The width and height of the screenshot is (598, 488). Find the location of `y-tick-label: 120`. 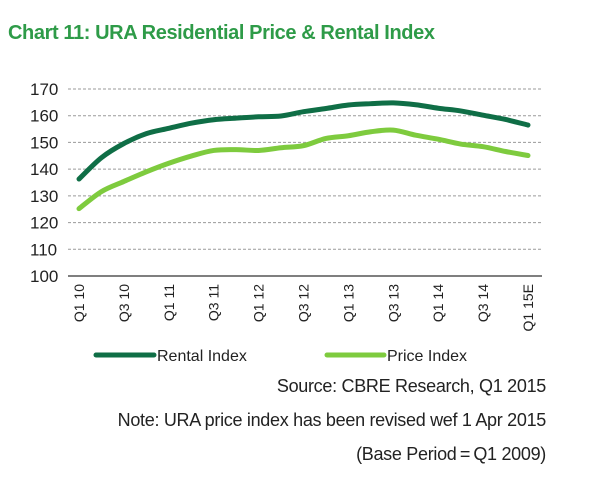

y-tick-label: 120 is located at coordinates (44, 223).